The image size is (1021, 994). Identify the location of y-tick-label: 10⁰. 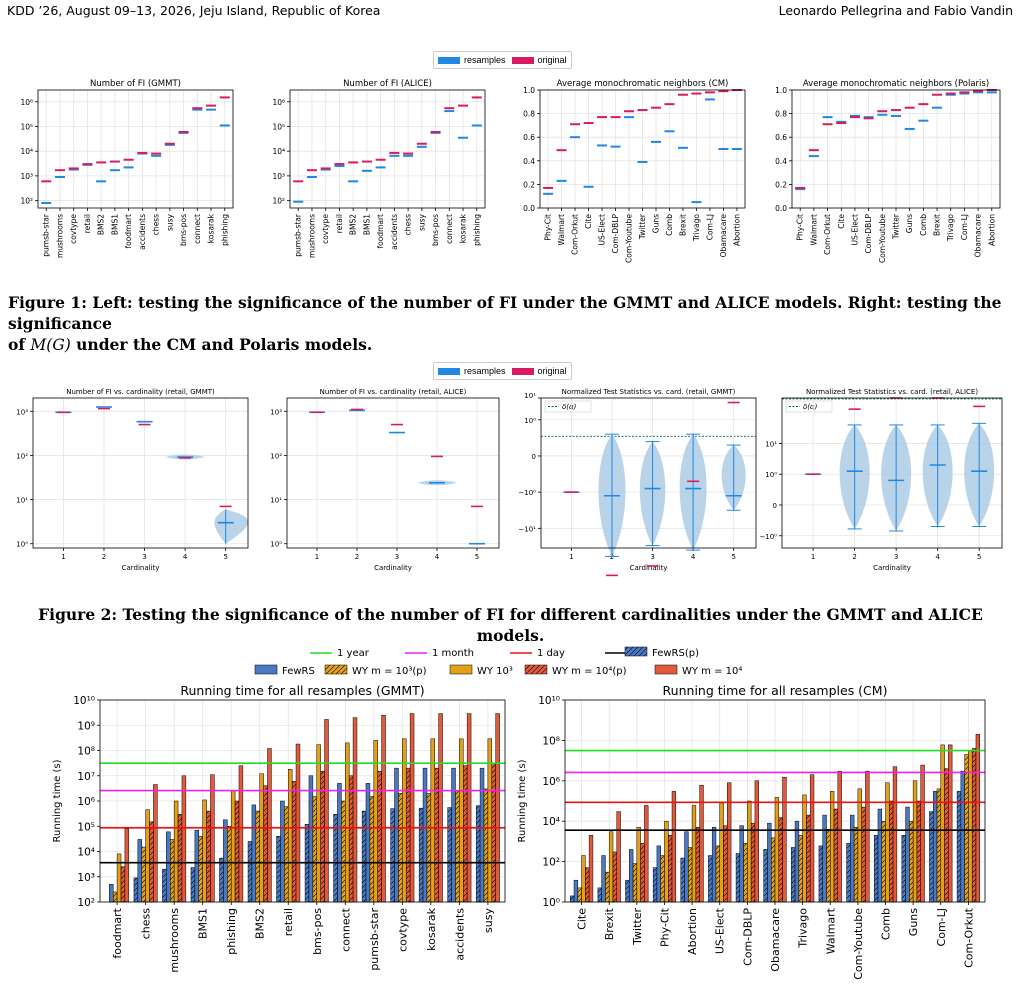
(530, 421).